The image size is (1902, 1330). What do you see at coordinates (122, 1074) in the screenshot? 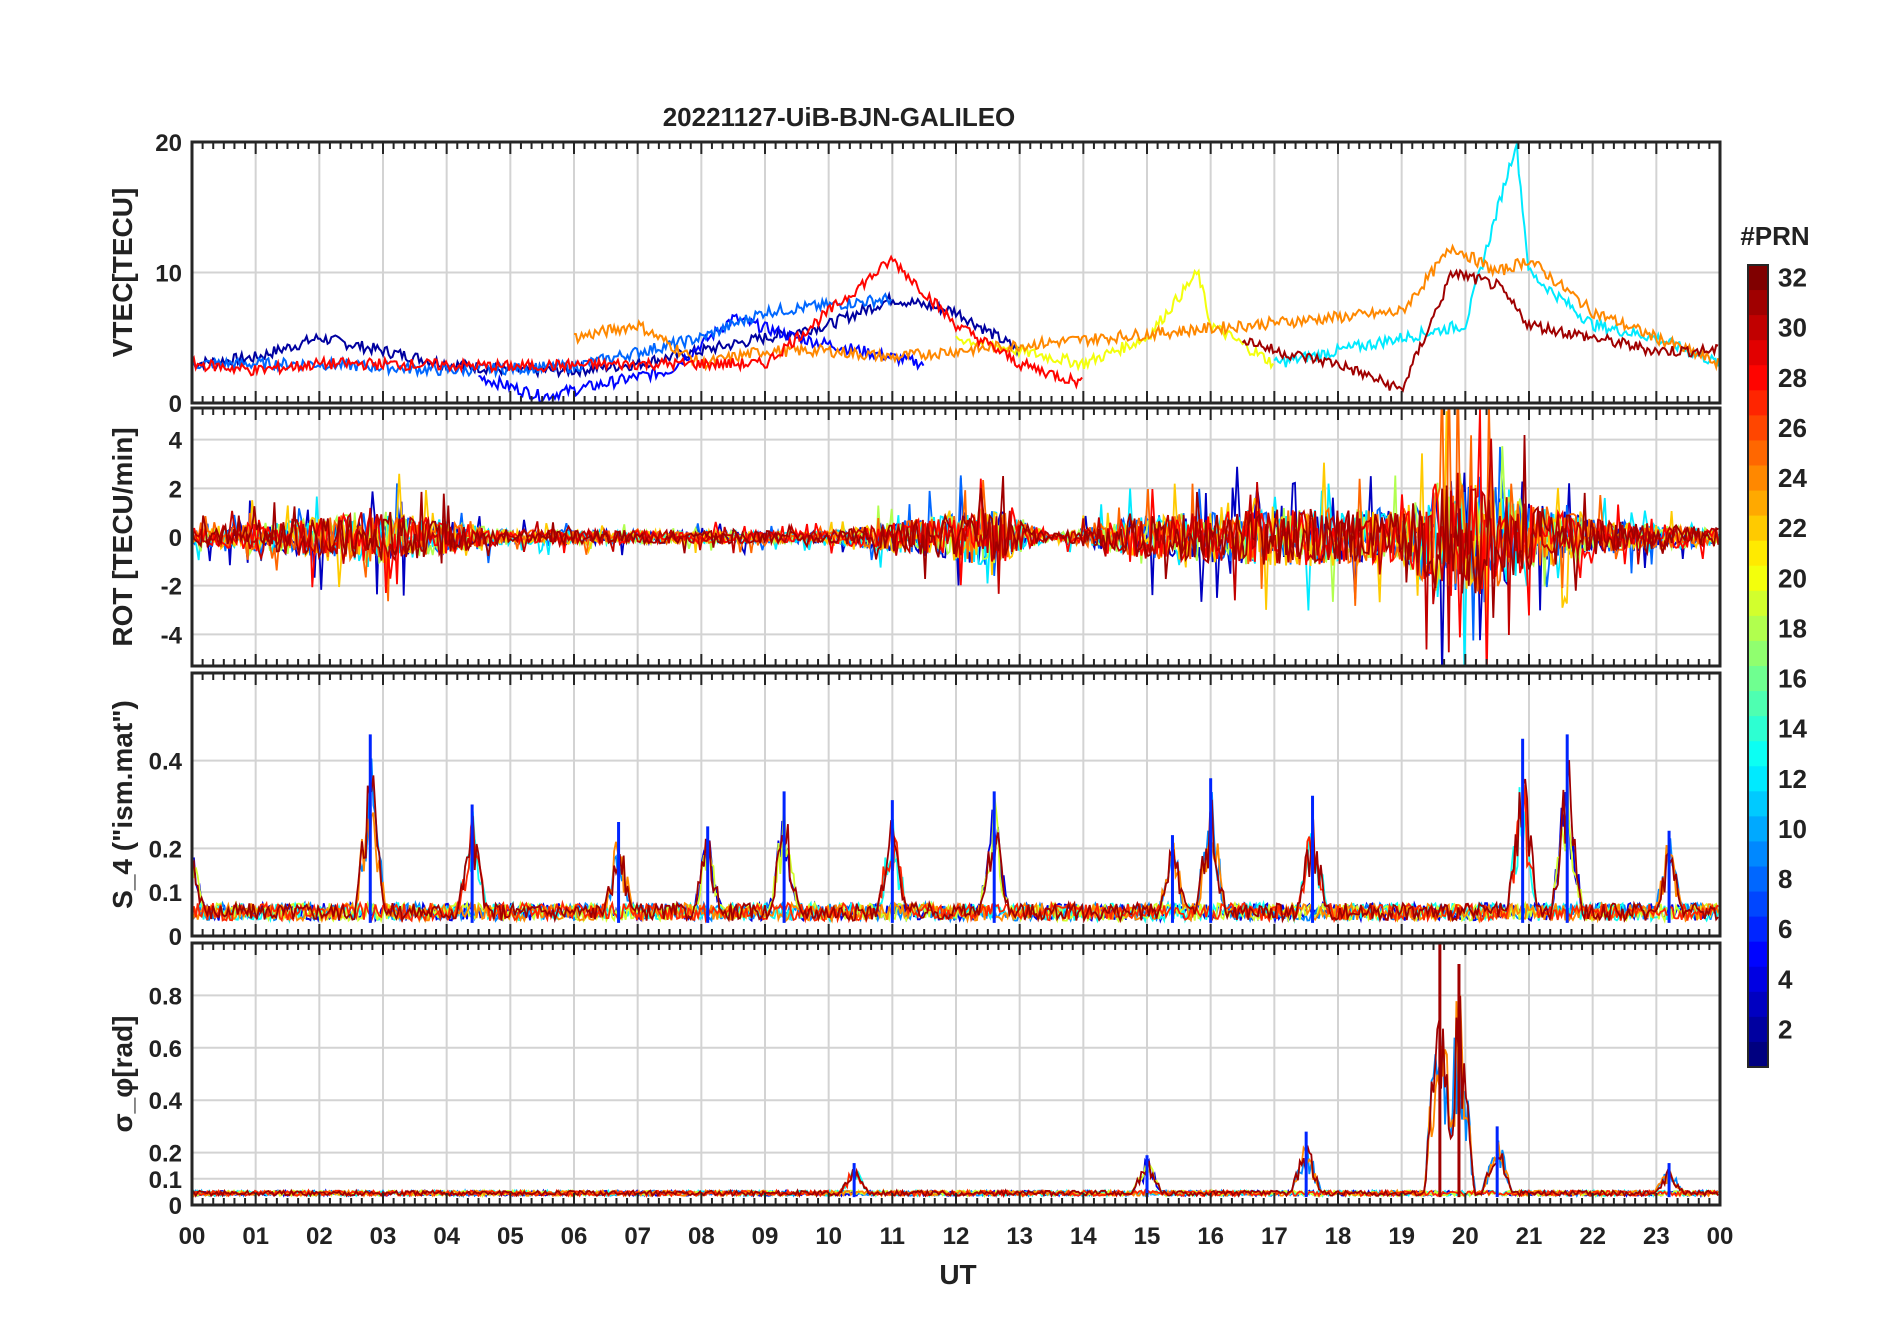
I see `y-axis-label: σ_φ[rad]` at bounding box center [122, 1074].